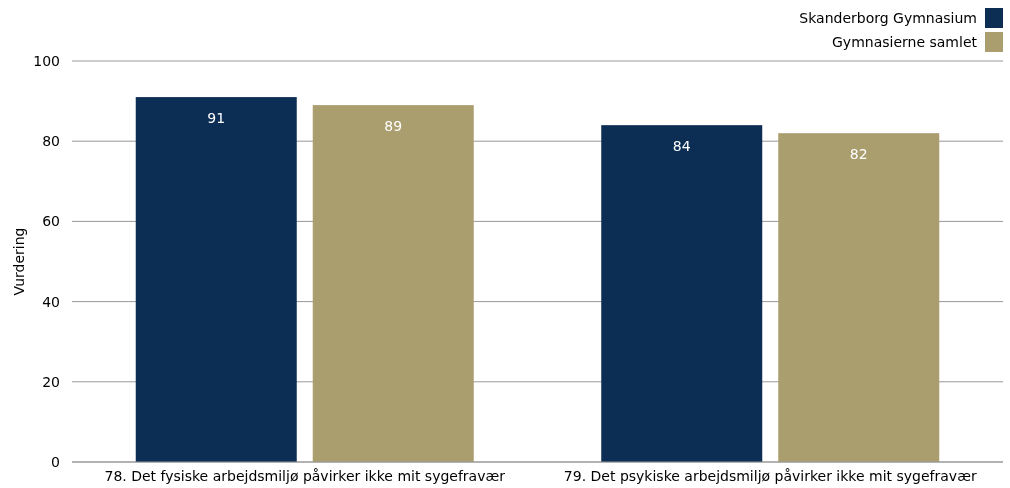 This screenshot has height=488, width=1010. Describe the element at coordinates (46, 61) in the screenshot. I see `y-tick-label: 100` at that location.